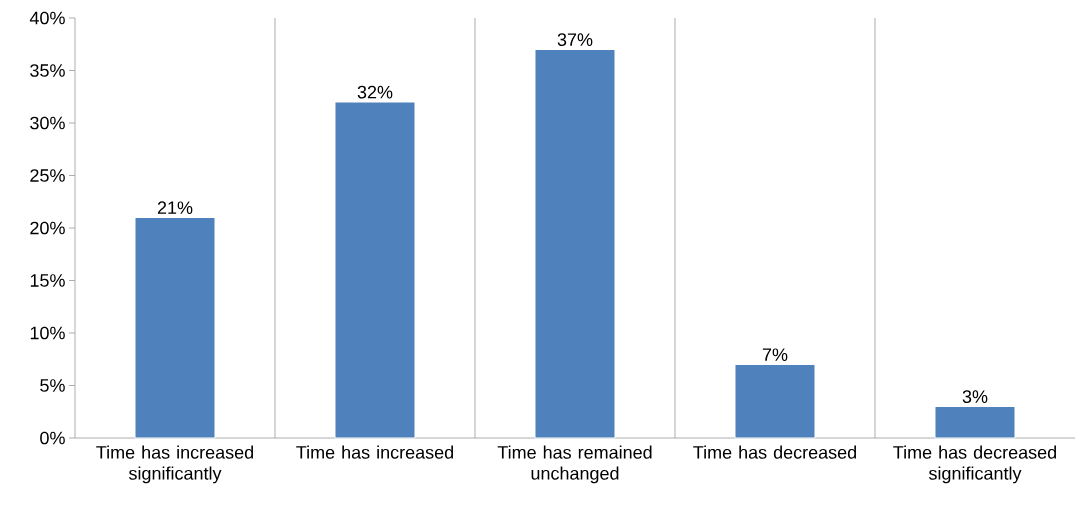 The image size is (1078, 532). Describe the element at coordinates (975, 396) in the screenshot. I see `data-label: 3%` at that location.